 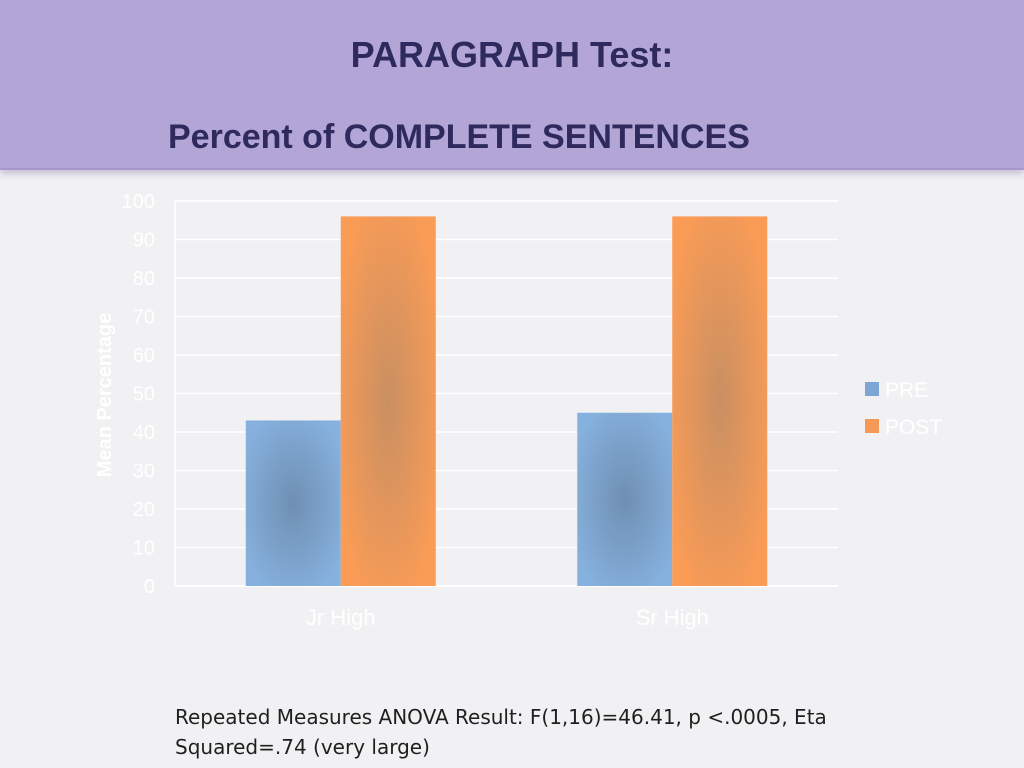 What do you see at coordinates (144, 510) in the screenshot?
I see `y-tick-label: 20` at bounding box center [144, 510].